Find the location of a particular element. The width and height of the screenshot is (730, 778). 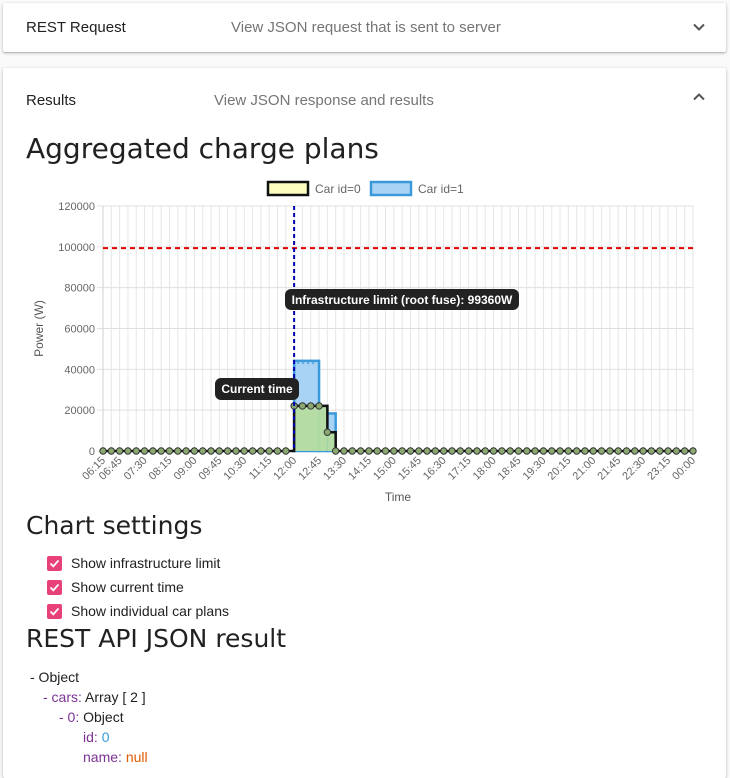

car0-line is located at coordinates (398, 428).